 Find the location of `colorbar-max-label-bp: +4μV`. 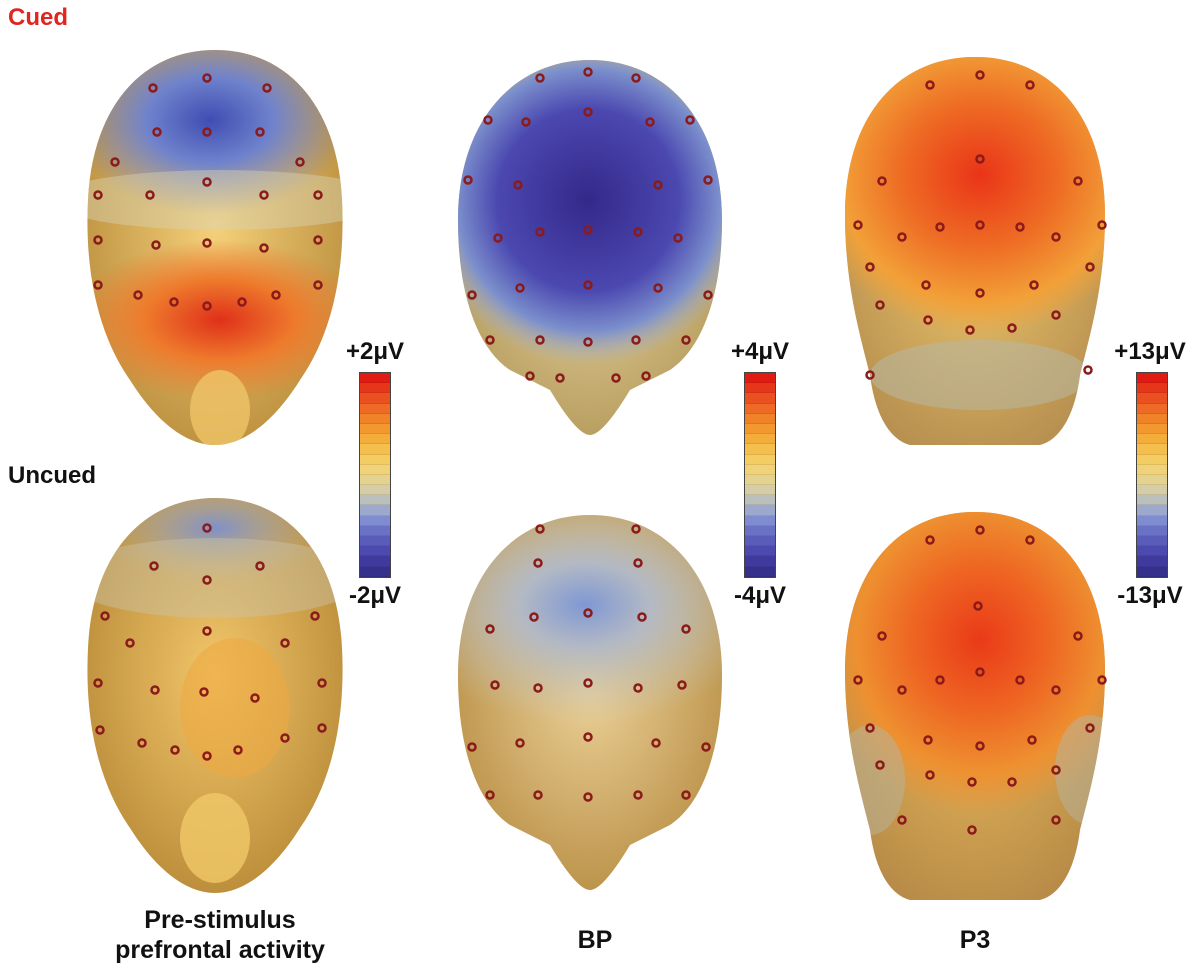

colorbar-max-label-bp: +4μV is located at coordinates (760, 351).